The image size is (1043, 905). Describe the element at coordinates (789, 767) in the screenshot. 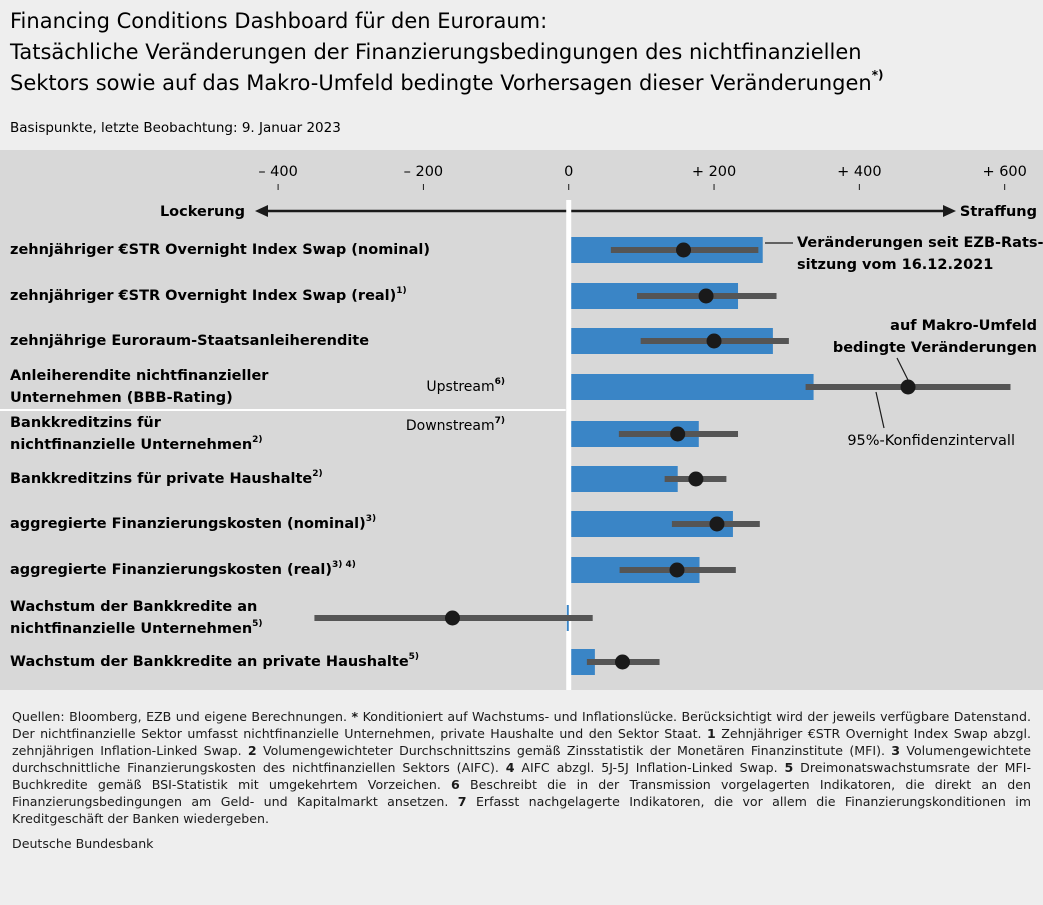

I see `note-number: 5` at that location.